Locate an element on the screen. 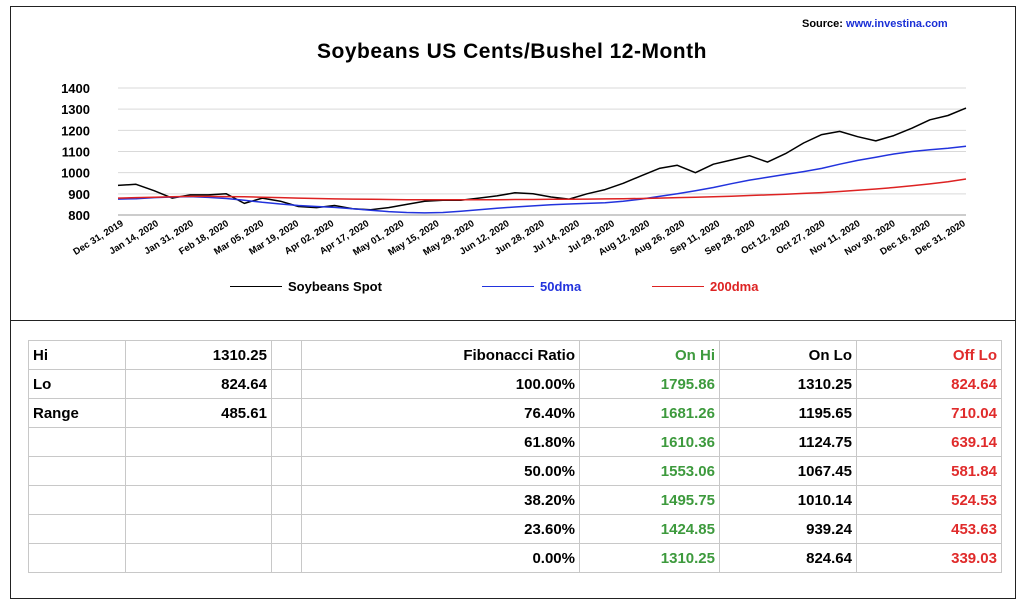 This screenshot has height=607, width=1024. cell-left-value: 824.64 is located at coordinates (198, 384).